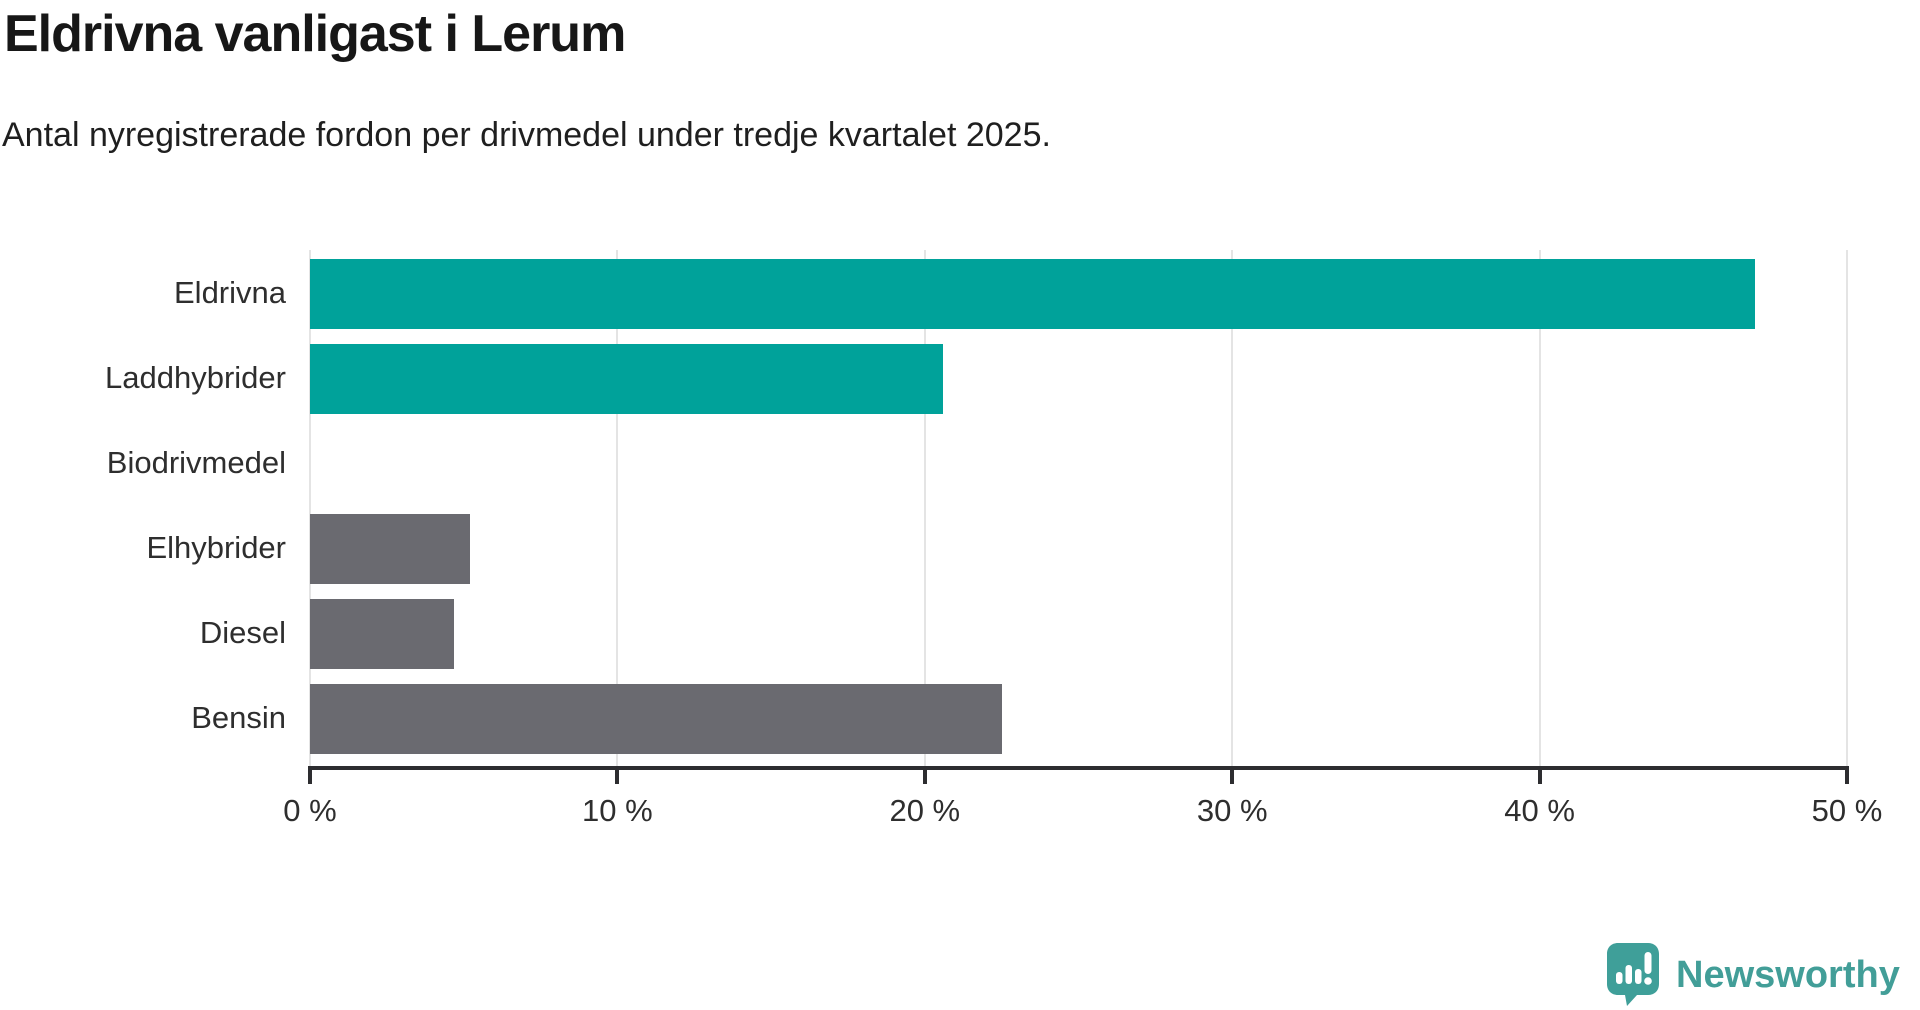 The height and width of the screenshot is (1010, 1920). What do you see at coordinates (238, 717) in the screenshot?
I see `category-label-bensin: Bensin` at bounding box center [238, 717].